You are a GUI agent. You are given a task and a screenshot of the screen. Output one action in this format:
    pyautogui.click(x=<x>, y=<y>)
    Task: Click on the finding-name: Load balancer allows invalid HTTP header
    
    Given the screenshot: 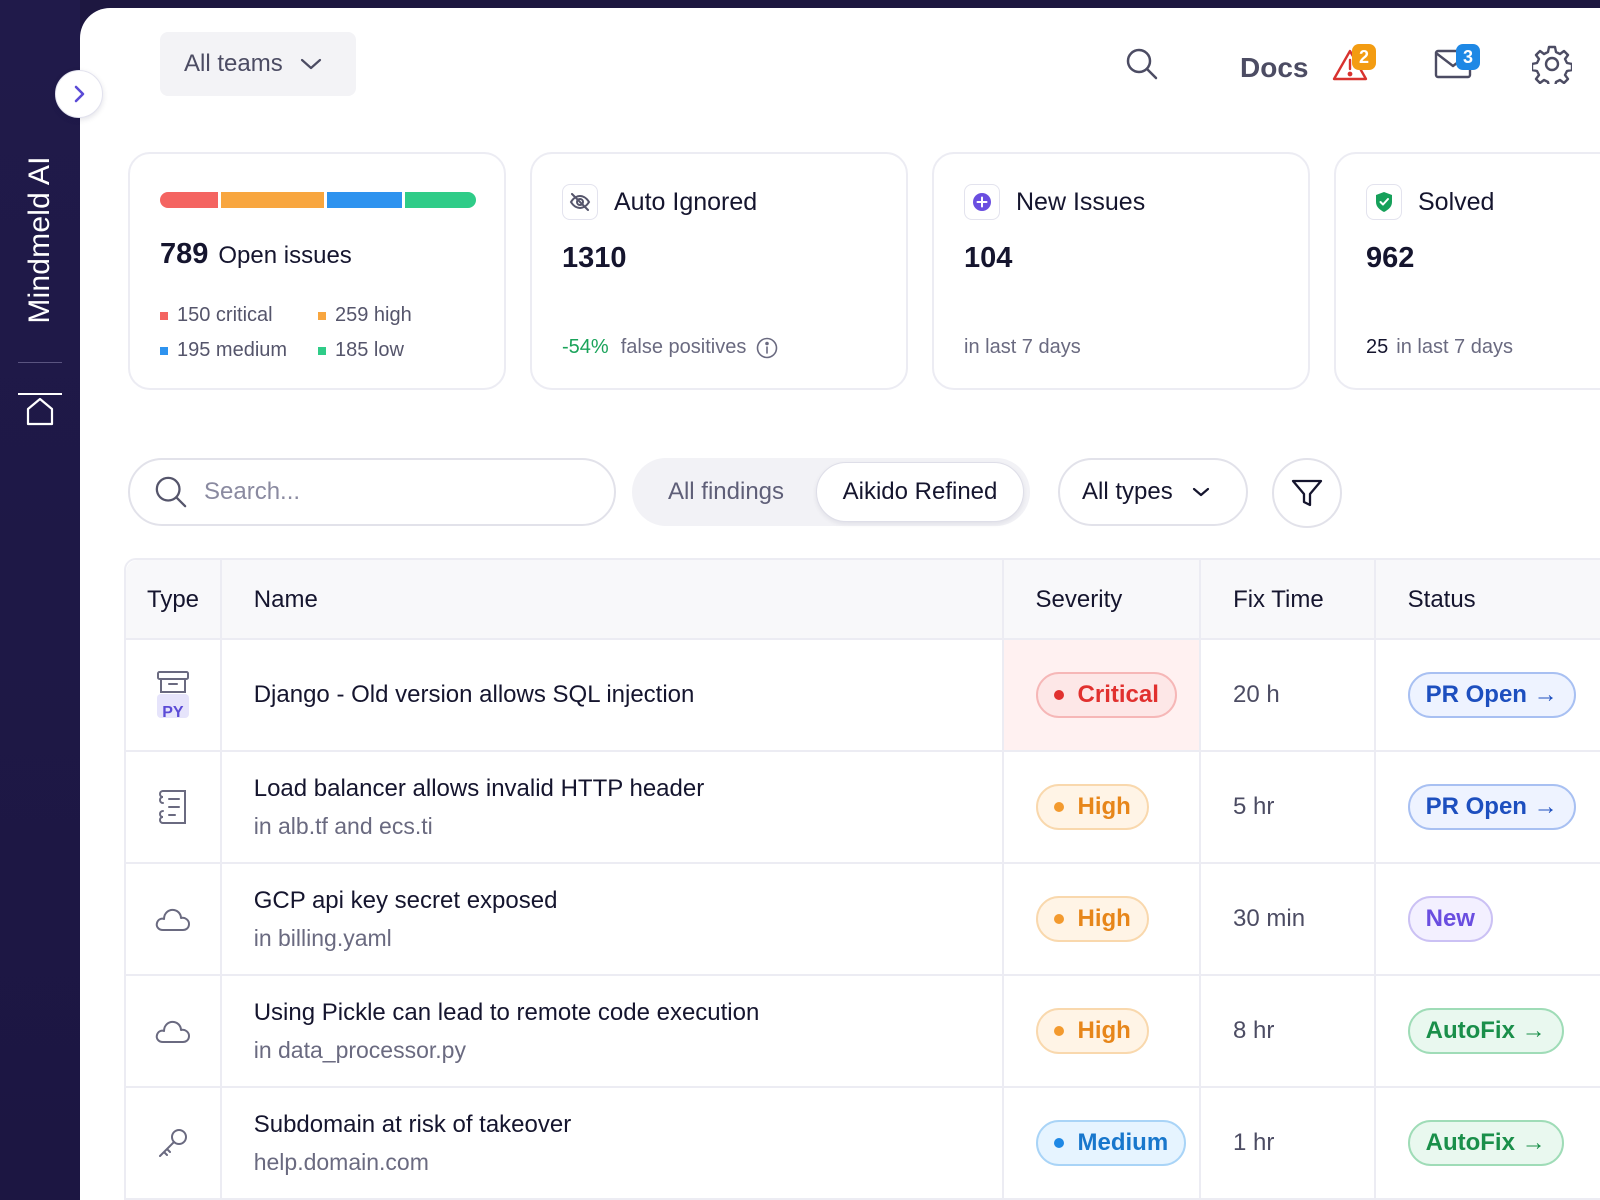 What is the action you would take?
    pyautogui.click(x=479, y=788)
    